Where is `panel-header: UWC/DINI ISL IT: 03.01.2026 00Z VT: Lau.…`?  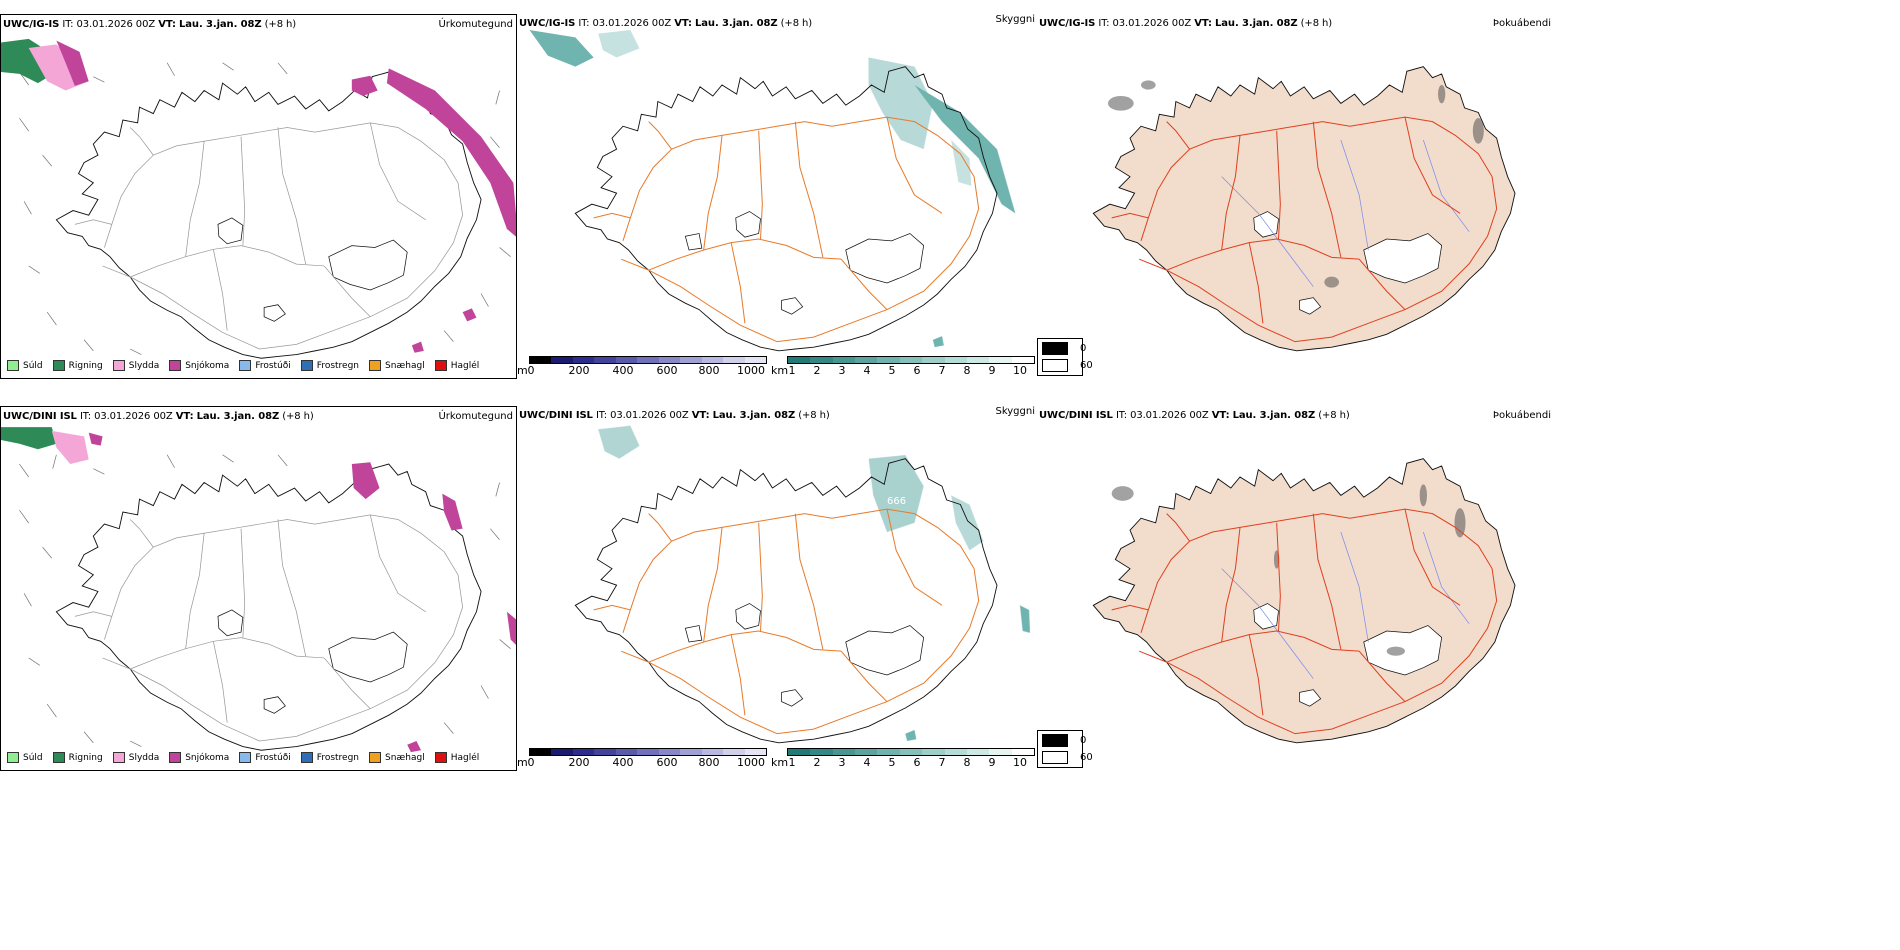 panel-header: UWC/DINI ISL IT: 03.01.2026 00Z VT: Lau.… is located at coordinates (674, 415).